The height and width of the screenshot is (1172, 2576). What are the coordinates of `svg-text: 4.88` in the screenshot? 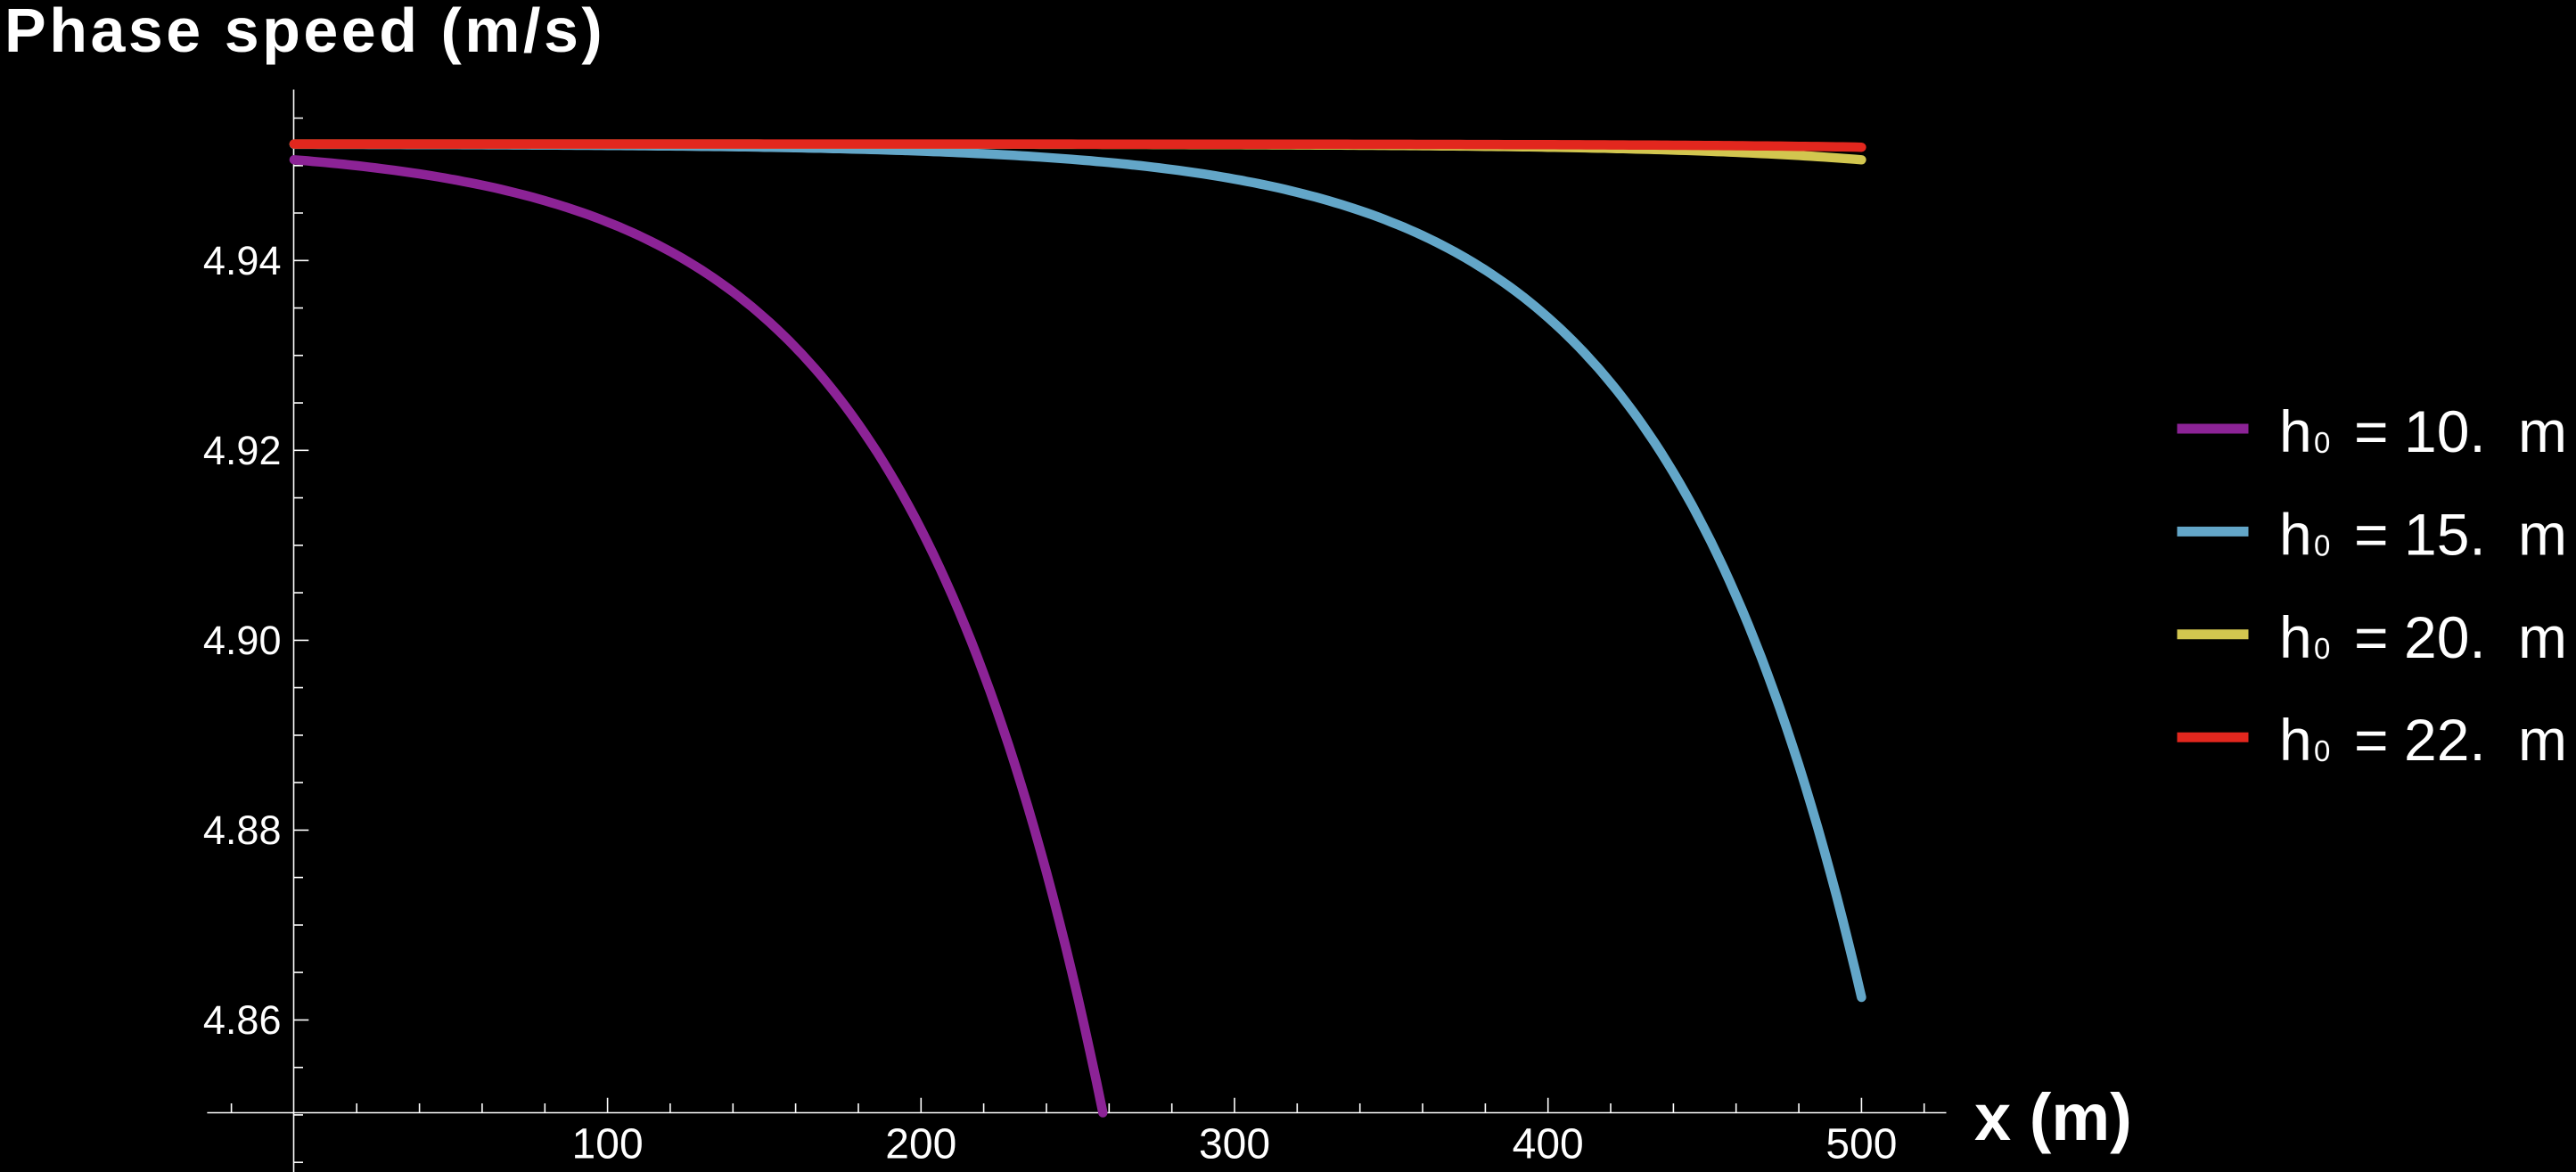 It's located at (243, 830).